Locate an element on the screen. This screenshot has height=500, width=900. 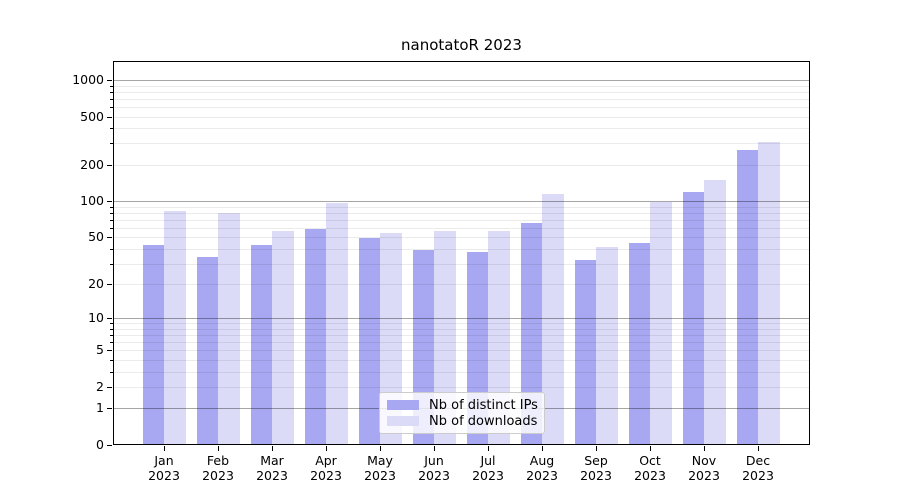
xtick-label-dec: Dec 2023 is located at coordinates (758, 468).